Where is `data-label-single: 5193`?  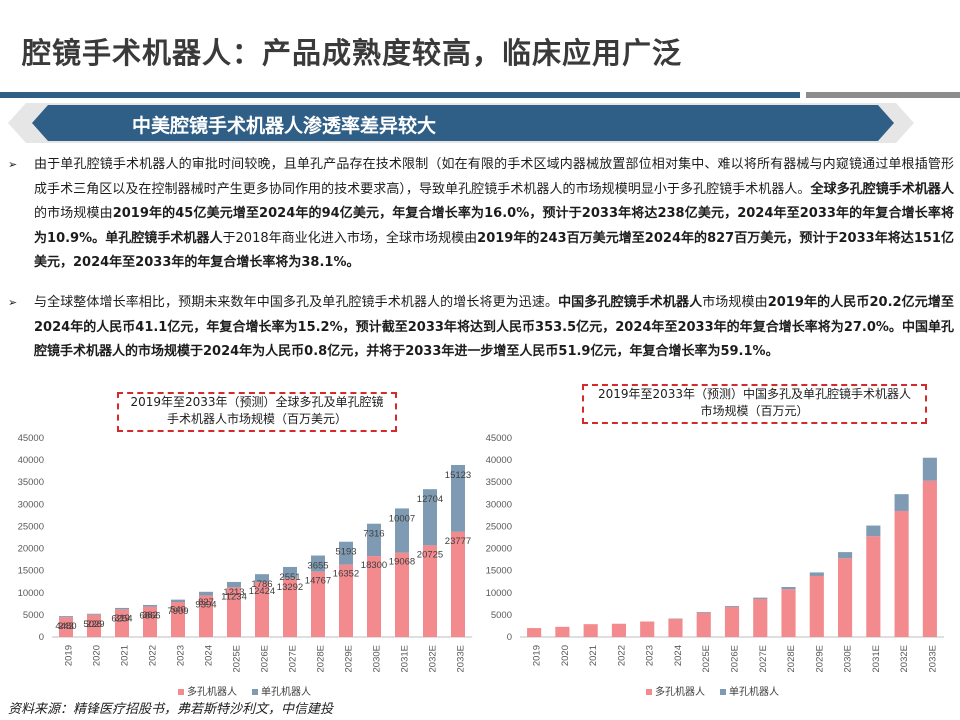
data-label-single: 5193 is located at coordinates (345, 552).